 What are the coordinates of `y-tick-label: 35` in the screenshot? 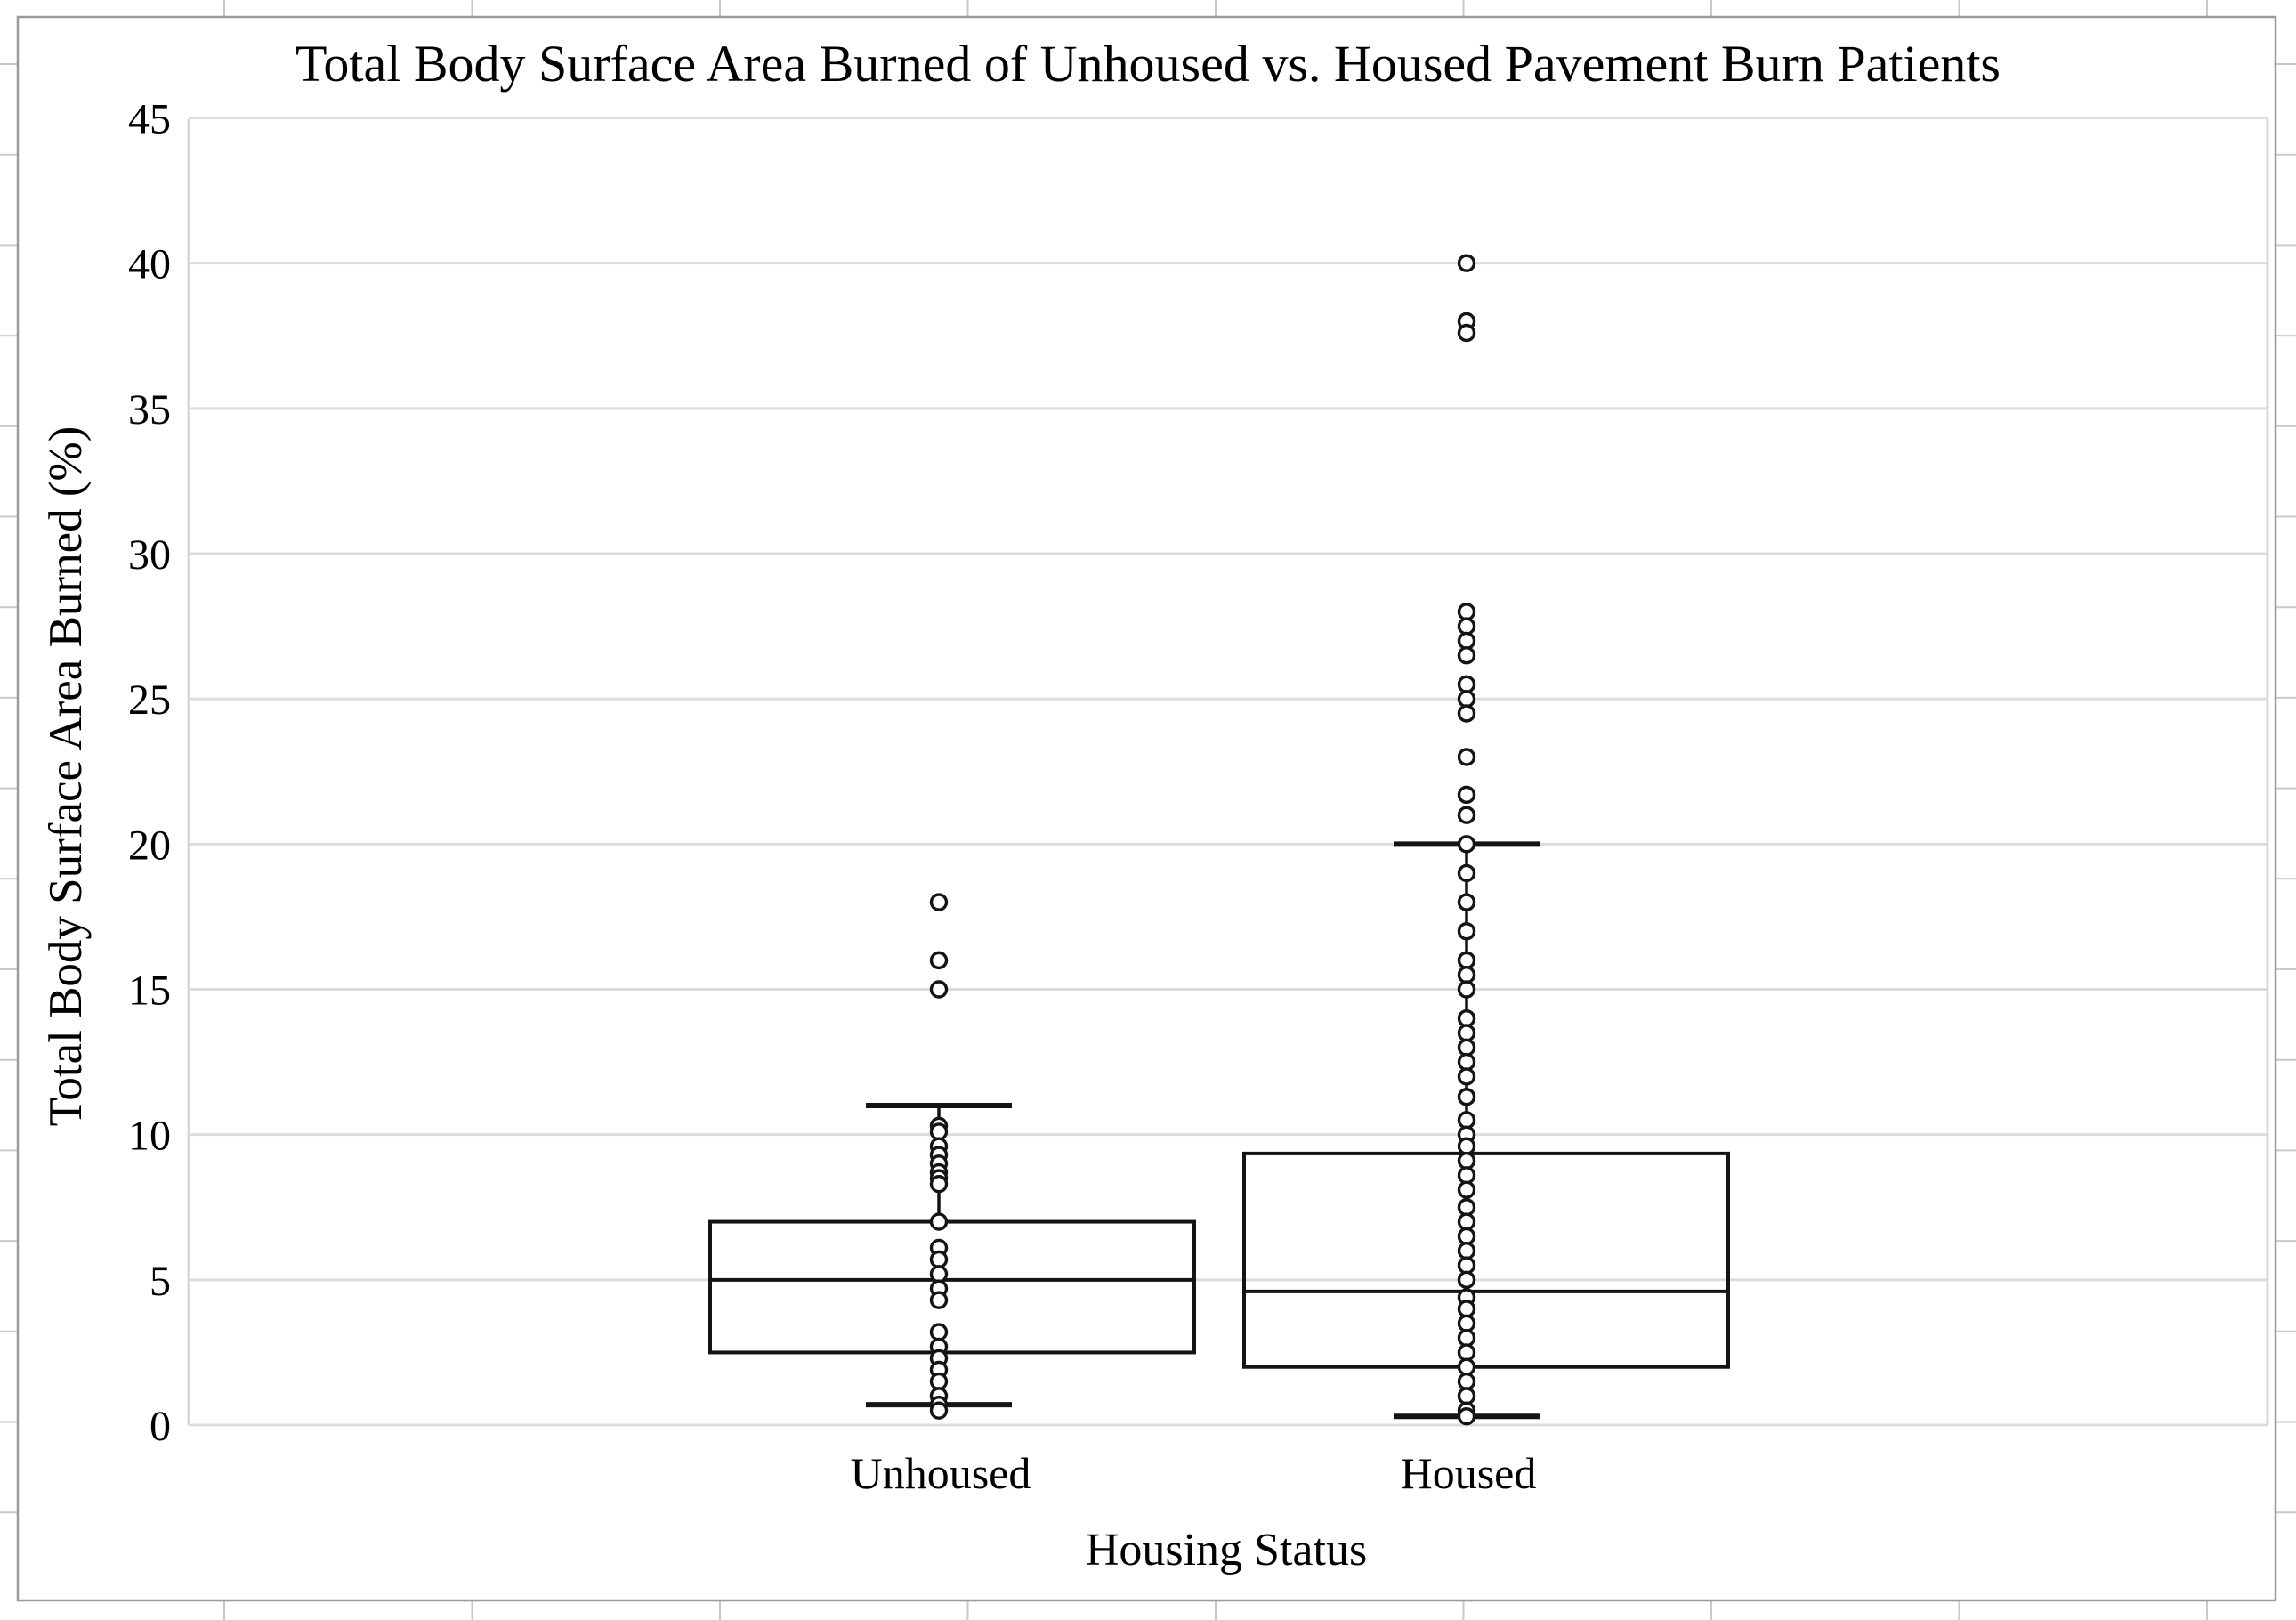 It's located at (149, 409).